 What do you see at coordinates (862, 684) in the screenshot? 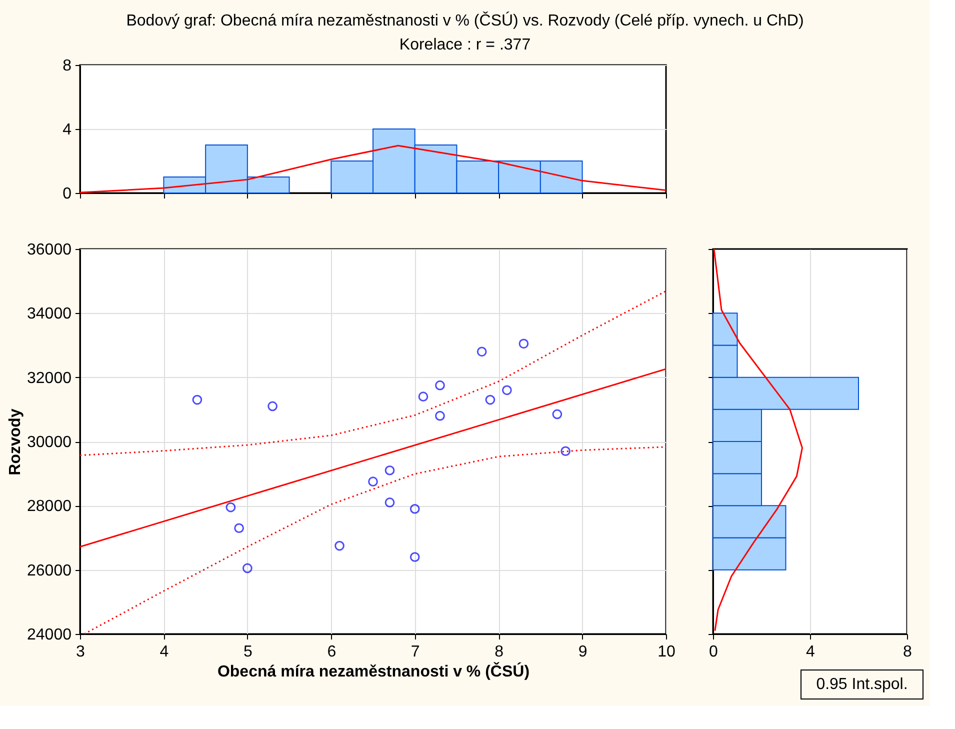
I see `text: 0.95 Int.spol.` at bounding box center [862, 684].